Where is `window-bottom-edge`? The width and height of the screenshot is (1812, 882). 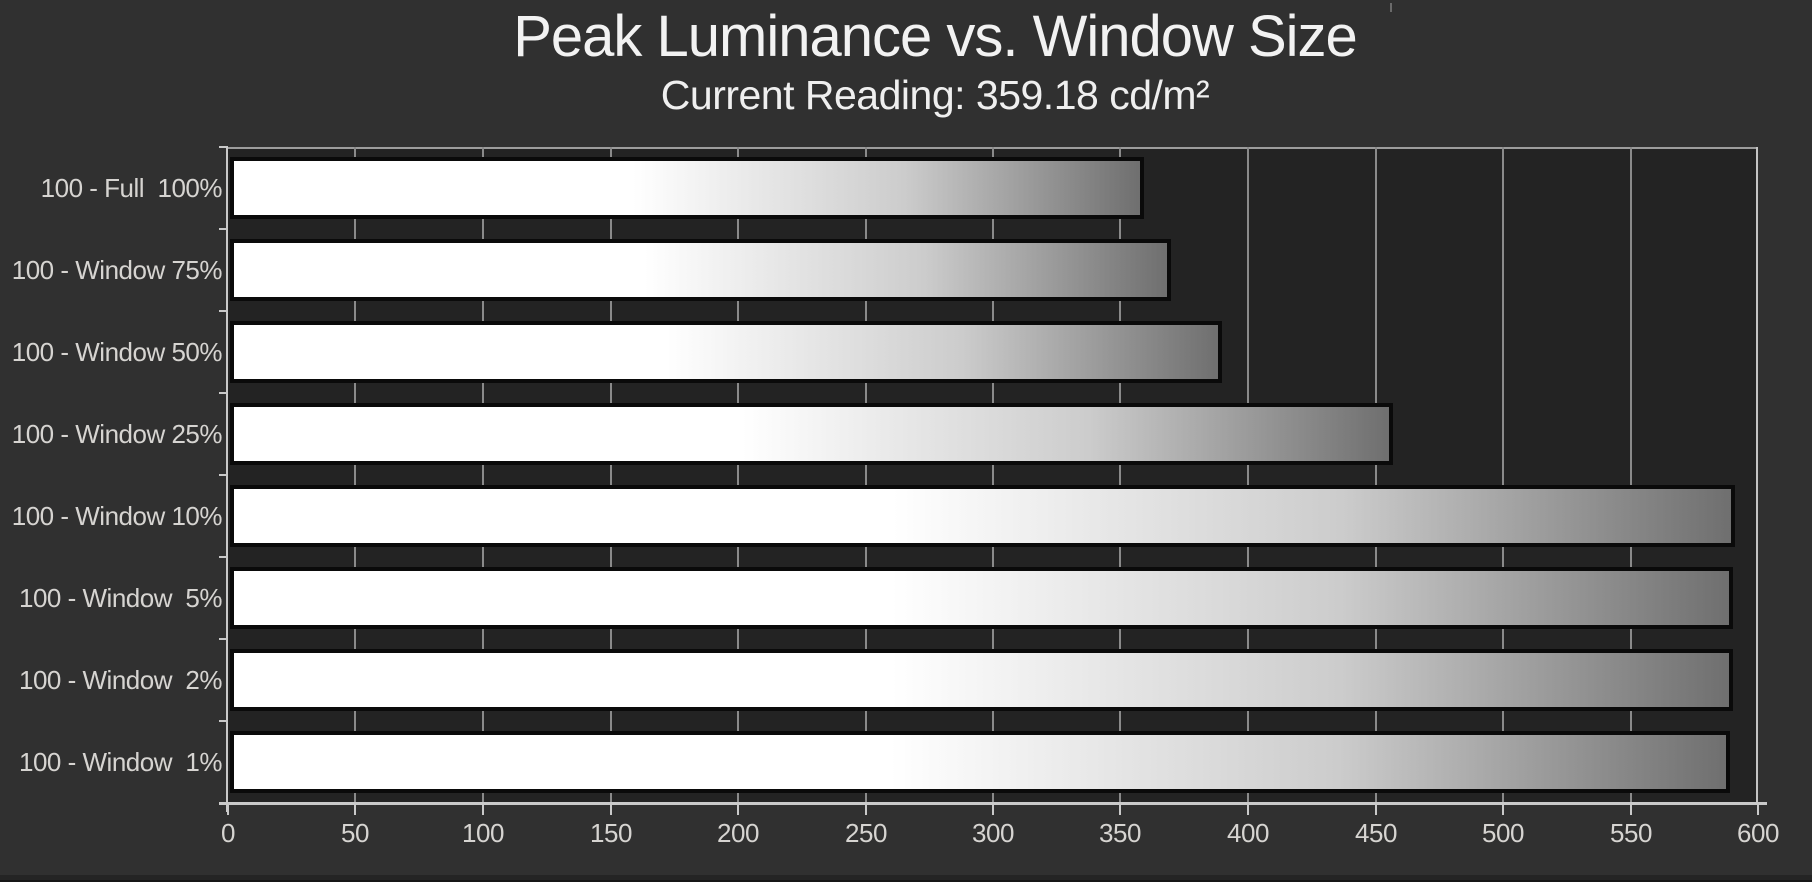 window-bottom-edge is located at coordinates (906, 881).